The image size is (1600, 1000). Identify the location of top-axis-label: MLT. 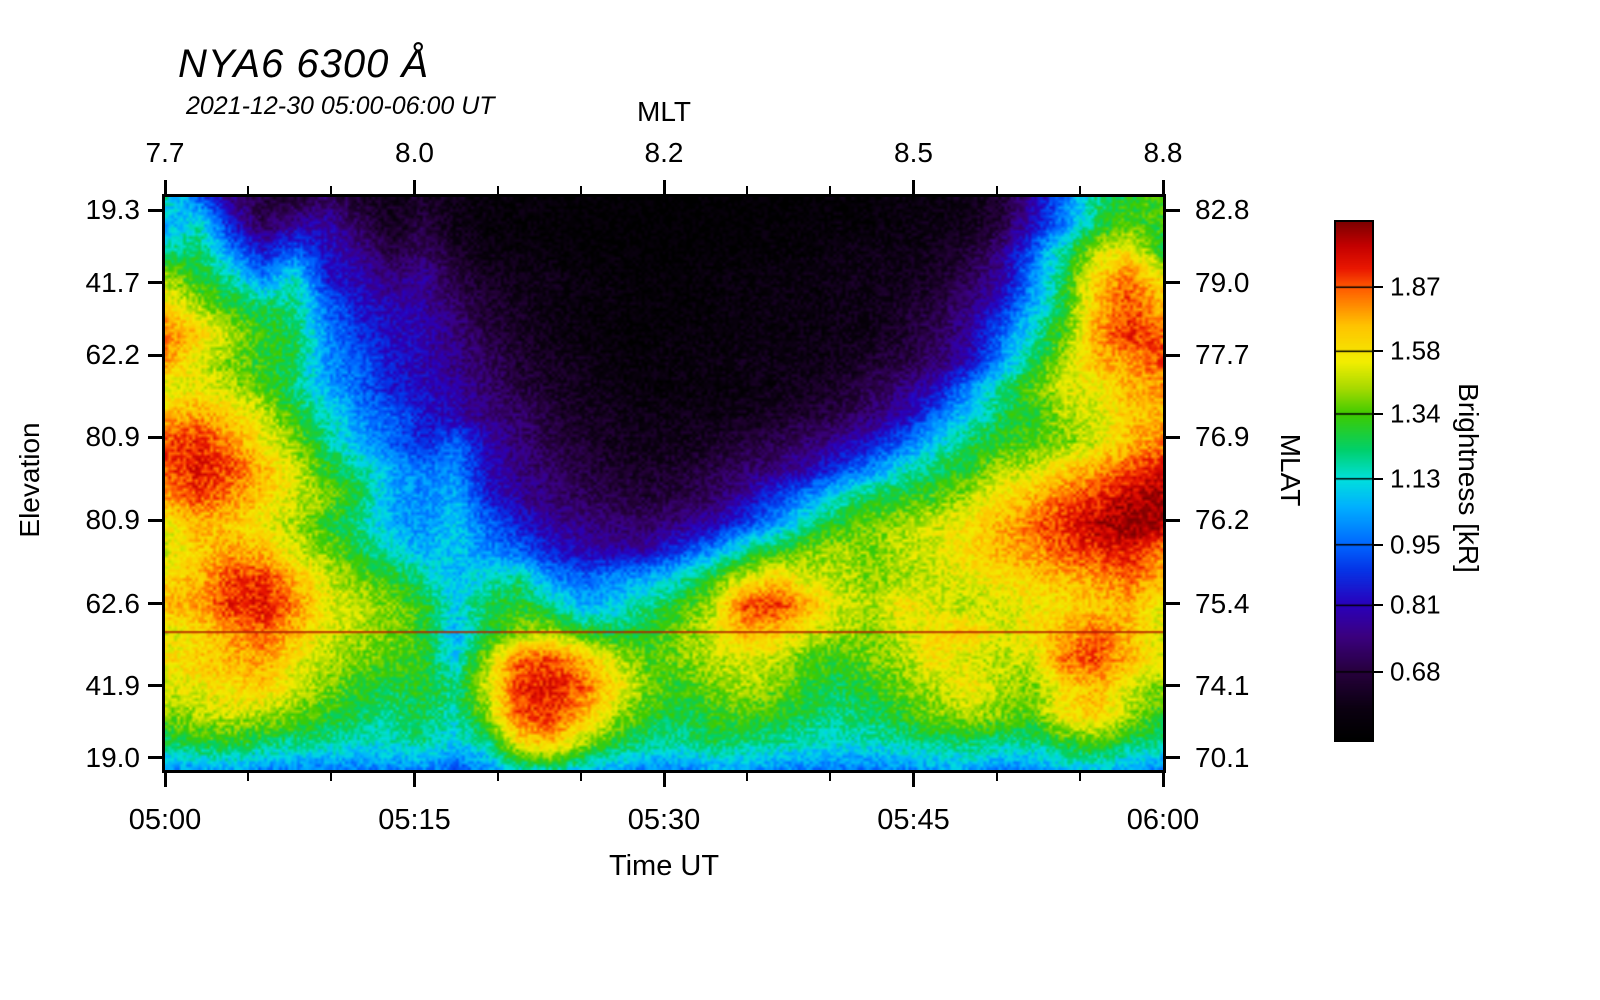
(664, 111).